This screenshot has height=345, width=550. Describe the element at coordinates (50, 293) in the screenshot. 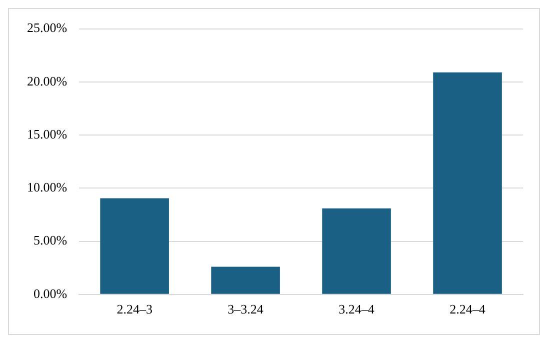

I see `y-tick-label: 0.00%` at that location.